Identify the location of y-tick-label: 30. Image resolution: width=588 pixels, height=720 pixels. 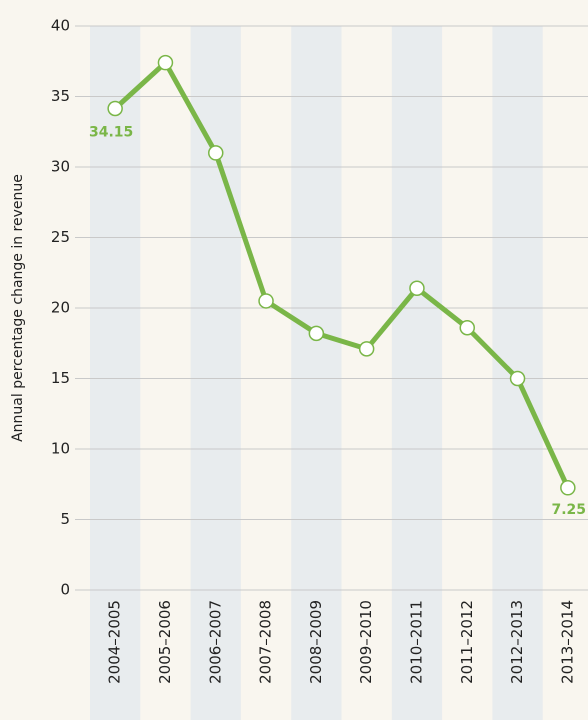
(60, 167).